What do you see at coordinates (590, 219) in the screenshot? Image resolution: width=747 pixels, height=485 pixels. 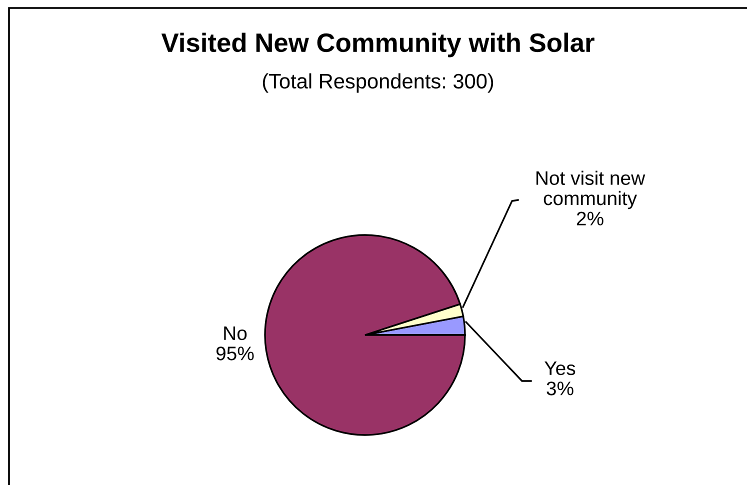 I see `data-label: 2%` at bounding box center [590, 219].